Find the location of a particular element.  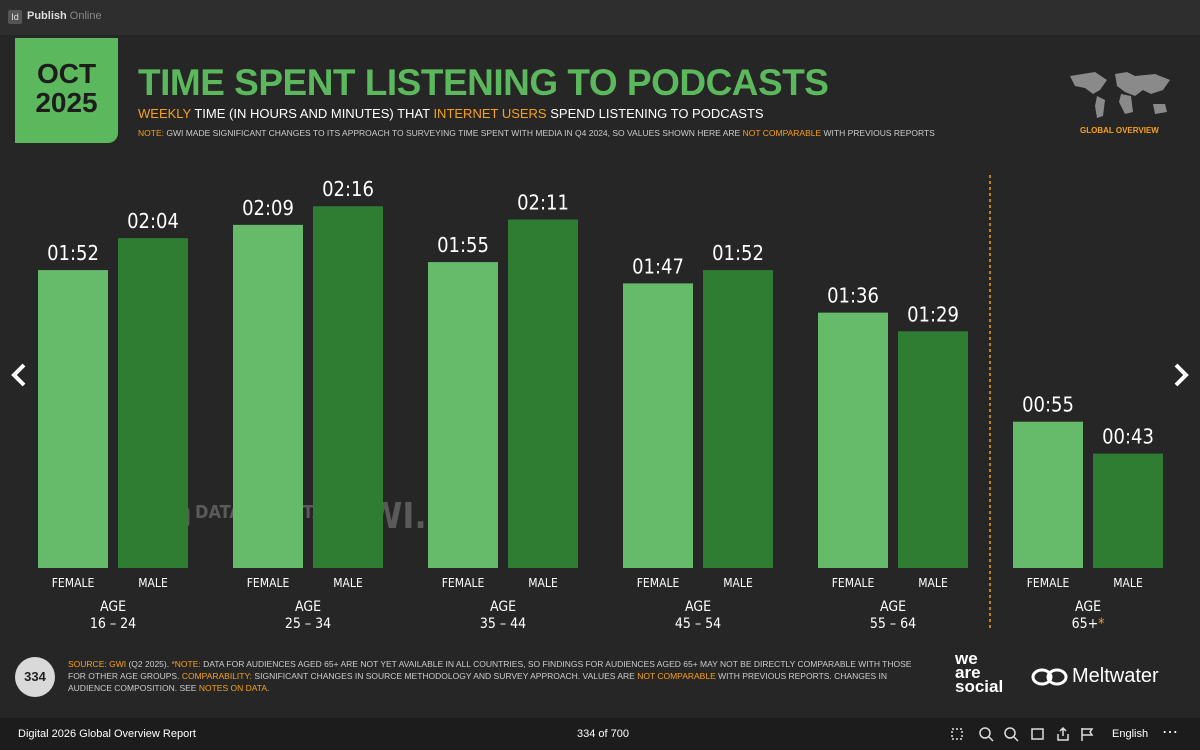

logo-line: social is located at coordinates (979, 686).